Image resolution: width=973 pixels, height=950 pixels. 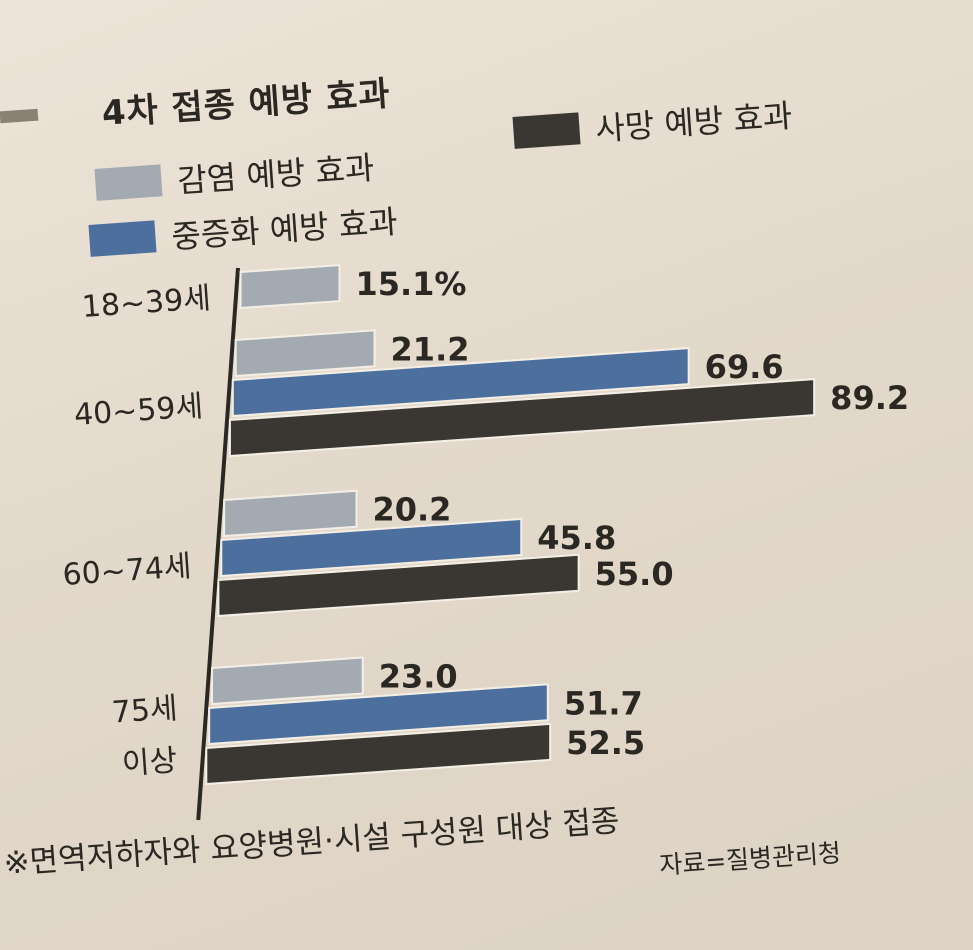 I want to click on data-label-death-1: 89.2, so click(x=869, y=398).